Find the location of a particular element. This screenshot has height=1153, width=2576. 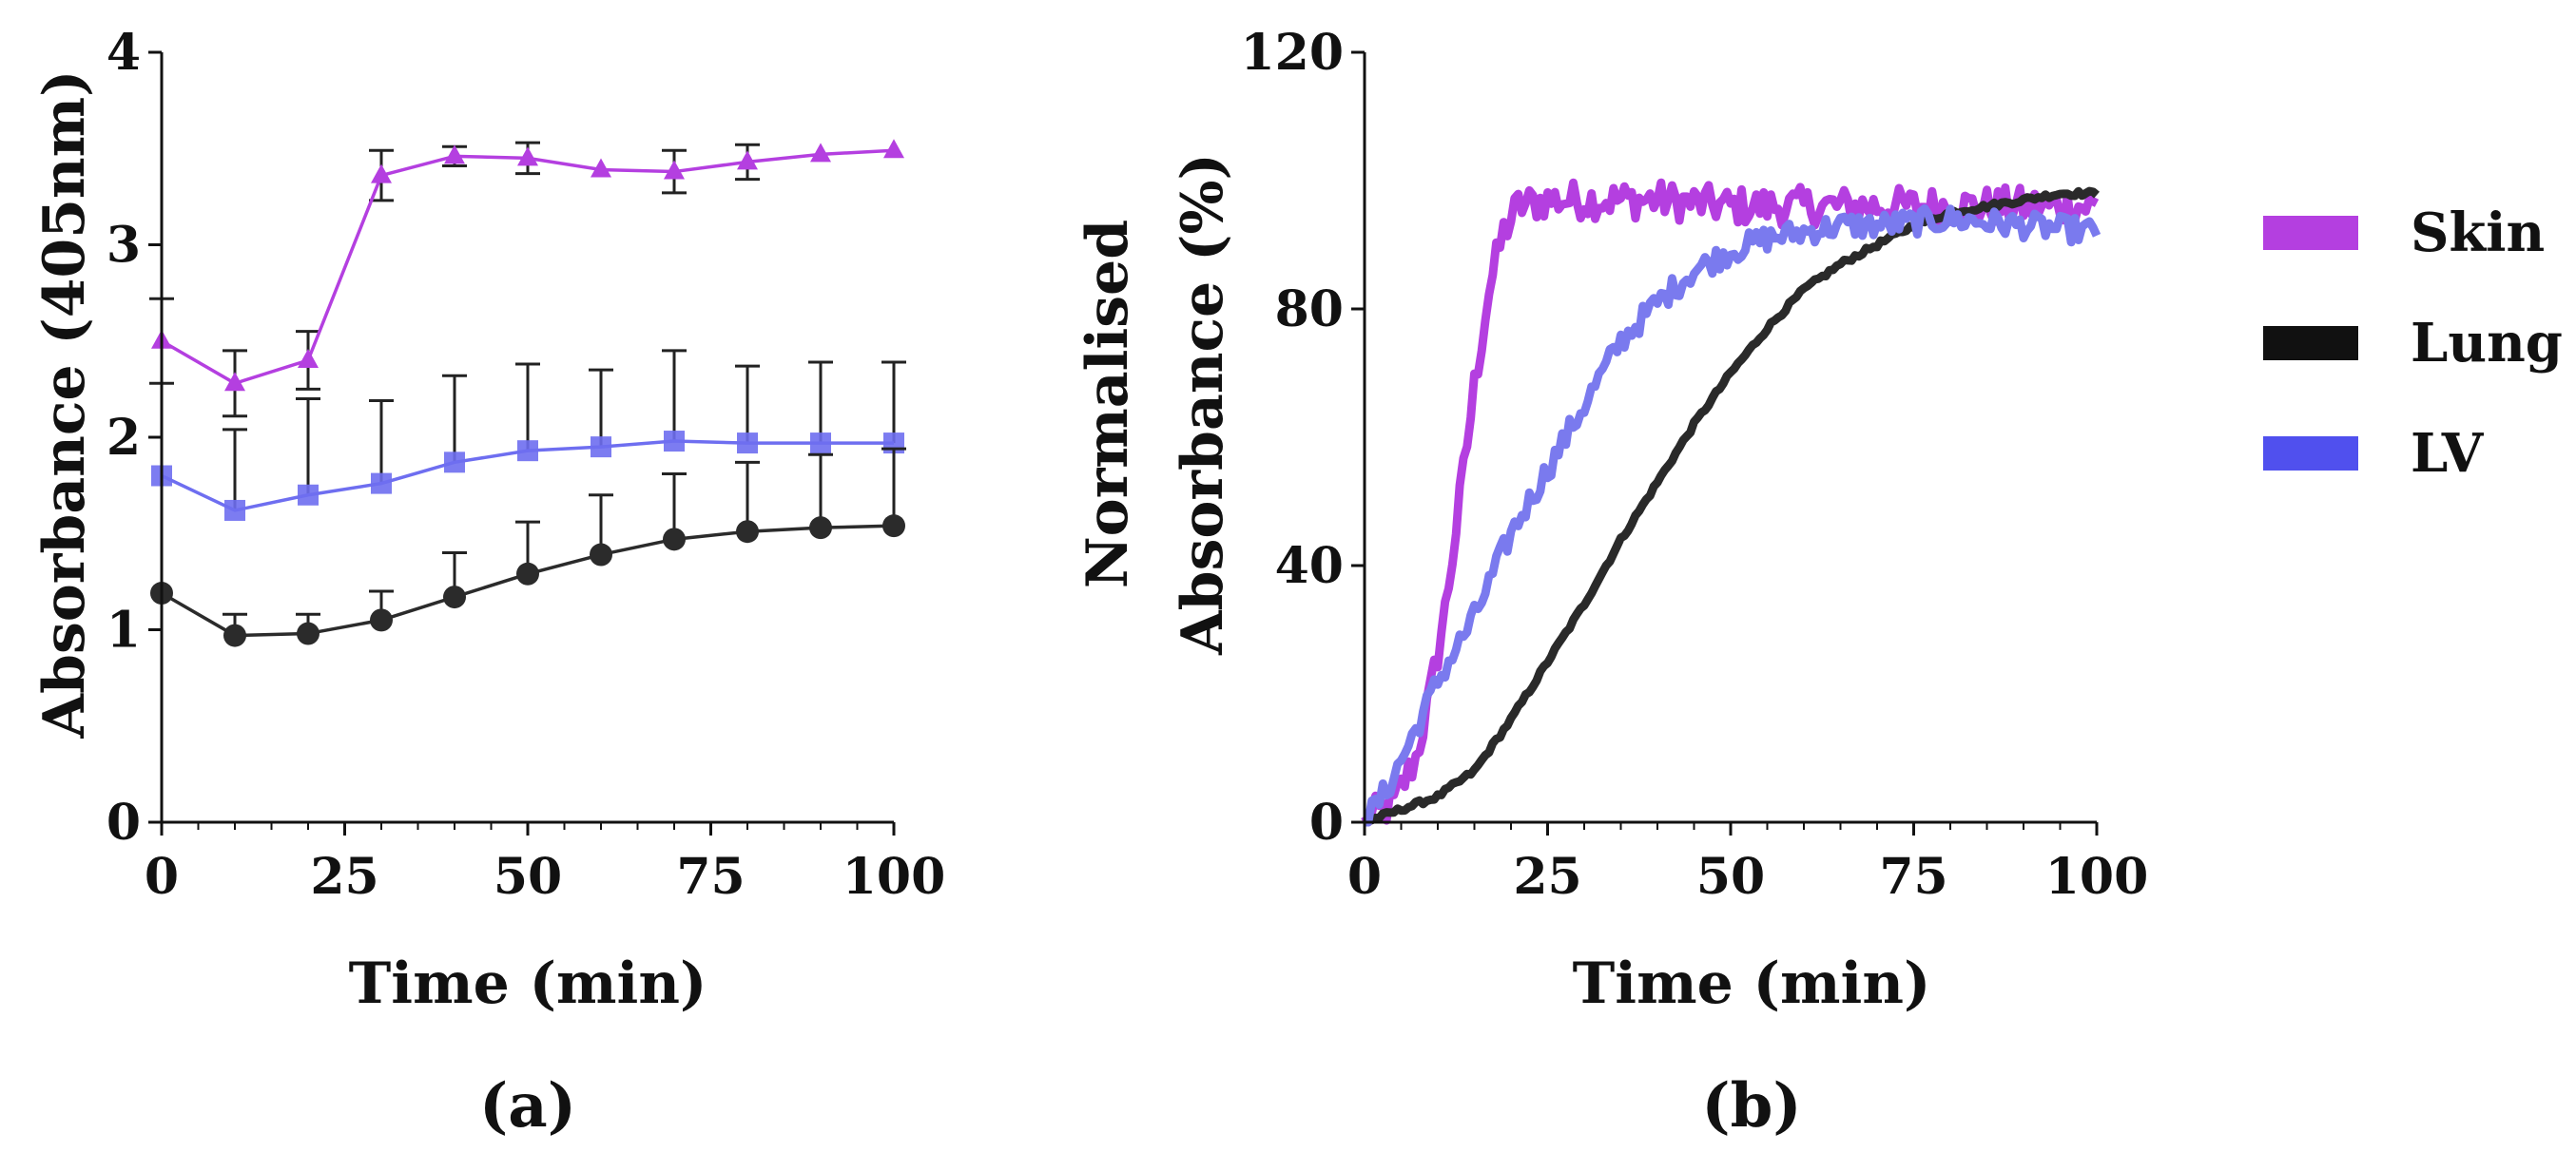

y-tick-label: 40 is located at coordinates (1309, 566).